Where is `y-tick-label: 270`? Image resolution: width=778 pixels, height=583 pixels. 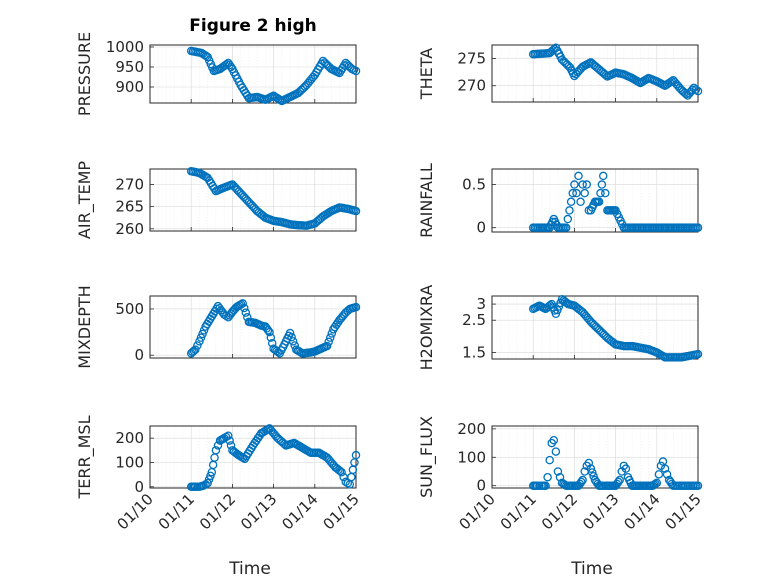
y-tick-label: 270 is located at coordinates (129, 185).